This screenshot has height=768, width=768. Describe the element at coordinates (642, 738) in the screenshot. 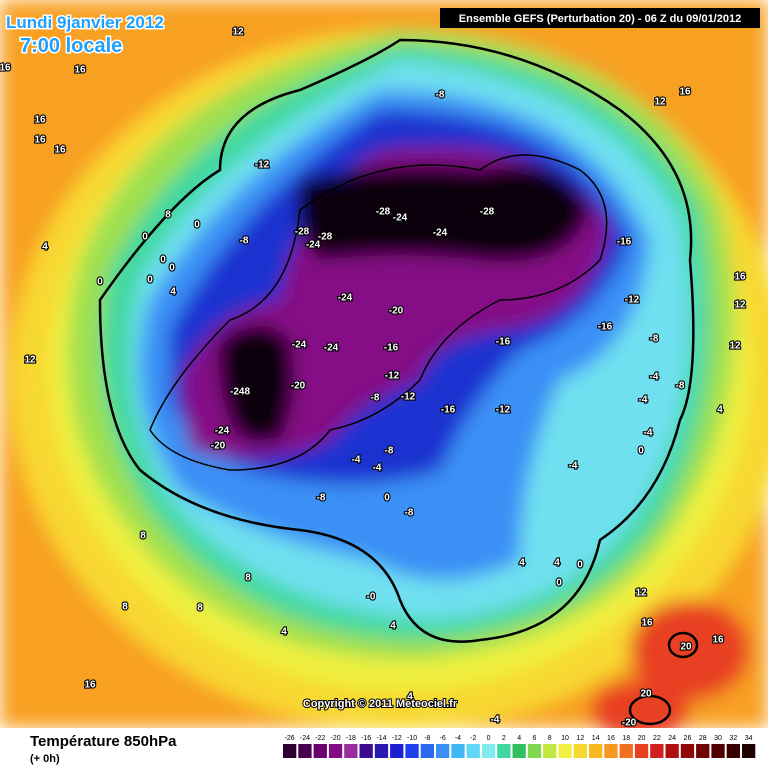

I see `legend-label: 20` at that location.